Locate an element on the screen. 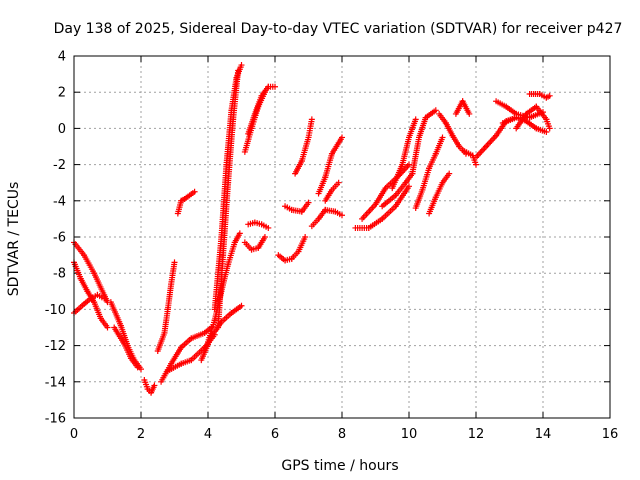  x-tick-label: 4 is located at coordinates (208, 434).